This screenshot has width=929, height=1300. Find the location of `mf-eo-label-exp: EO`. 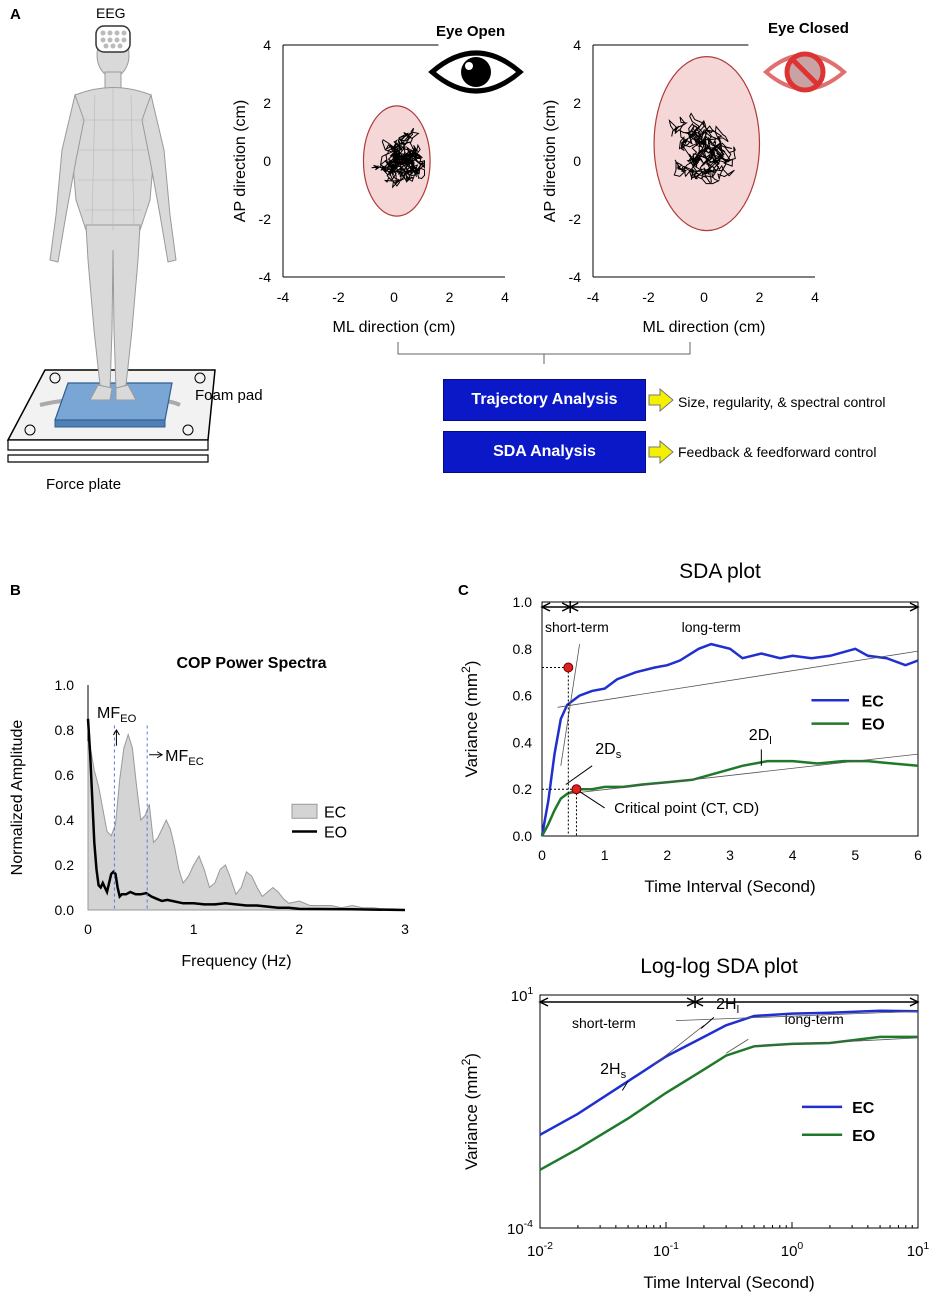

mf-eo-label-exp: EO is located at coordinates (128, 719).